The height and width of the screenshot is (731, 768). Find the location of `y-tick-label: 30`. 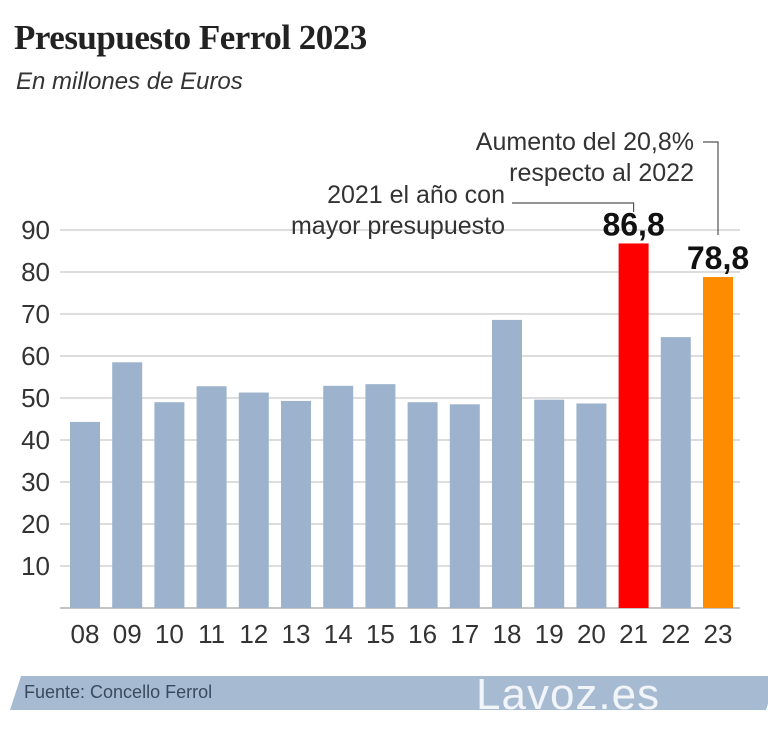

y-tick-label: 30 is located at coordinates (35, 482).